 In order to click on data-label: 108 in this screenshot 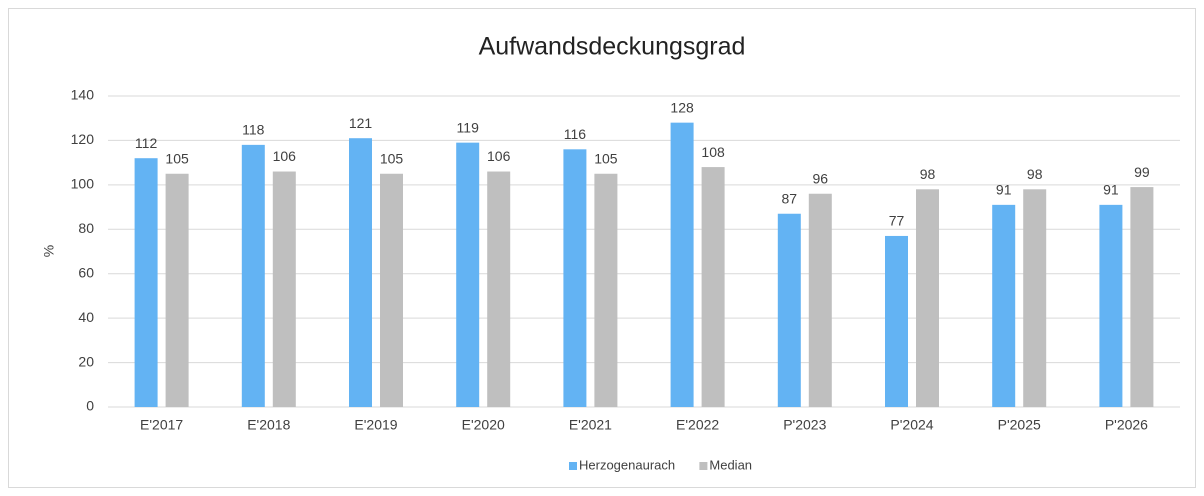, I will do `click(713, 152)`.